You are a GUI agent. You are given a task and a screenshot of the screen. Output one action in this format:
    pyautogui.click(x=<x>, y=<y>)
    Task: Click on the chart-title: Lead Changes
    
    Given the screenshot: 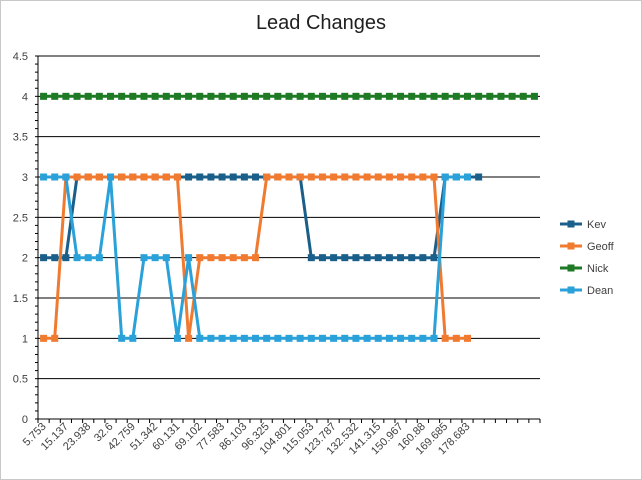 What is the action you would take?
    pyautogui.click(x=321, y=23)
    